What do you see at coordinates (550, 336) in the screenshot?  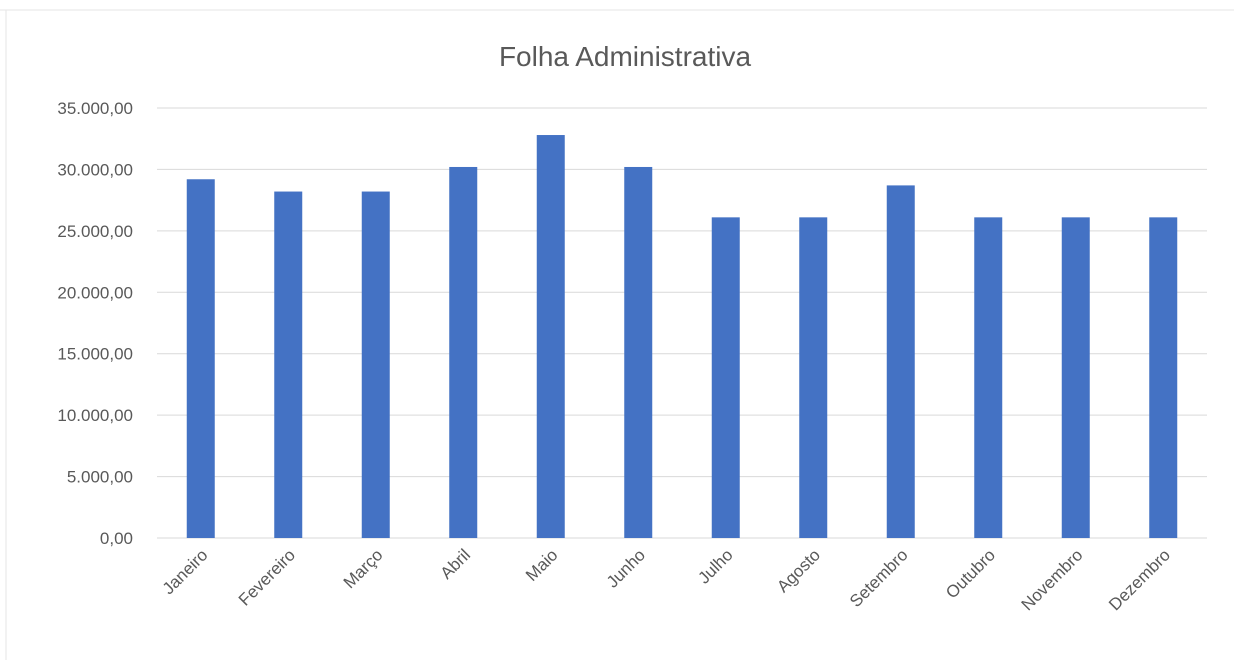 I see `bar-maio` at bounding box center [550, 336].